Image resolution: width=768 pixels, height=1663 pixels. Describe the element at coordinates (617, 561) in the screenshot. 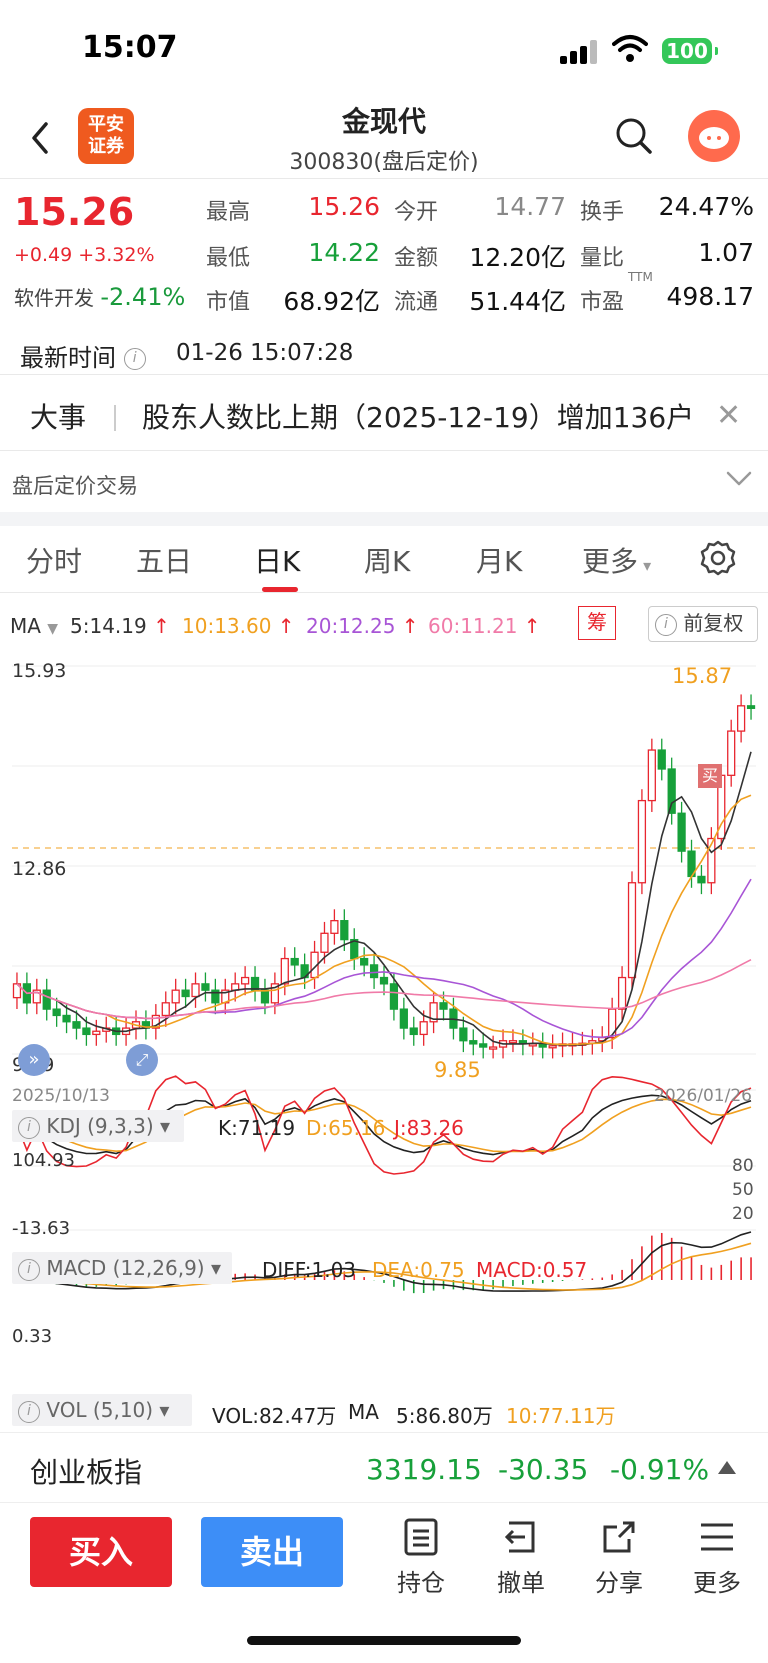

I see `tab-more: 更多 ▾` at that location.